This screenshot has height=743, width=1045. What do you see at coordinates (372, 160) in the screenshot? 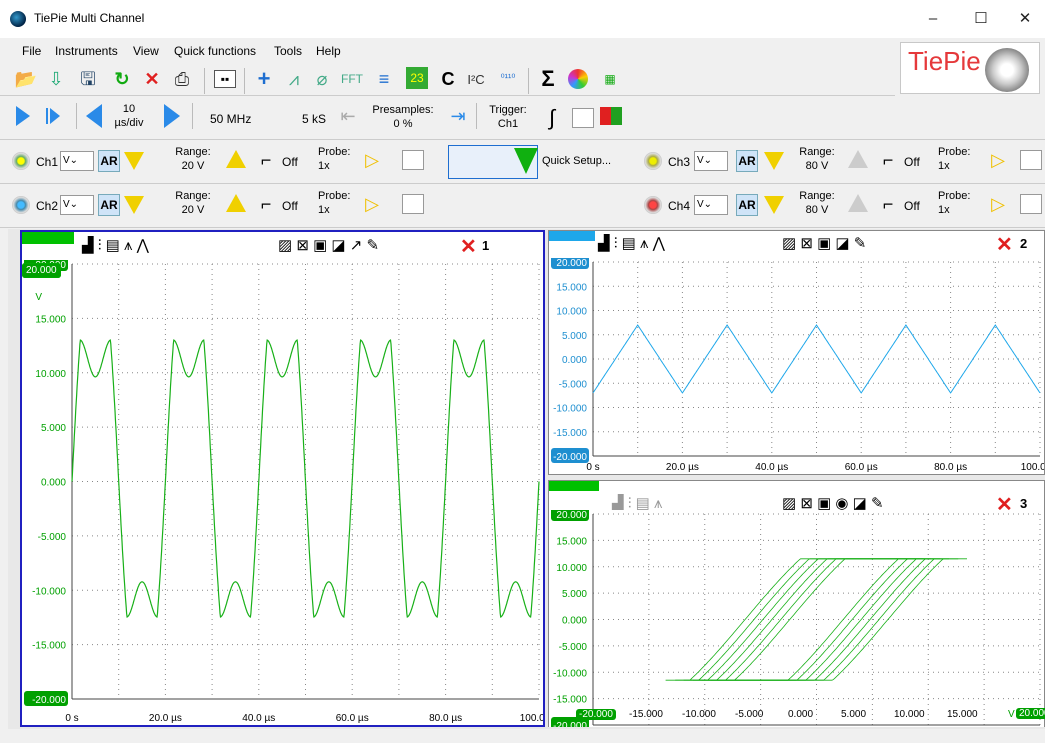
I see `ch1-probe-icon: ▷` at bounding box center [372, 160].